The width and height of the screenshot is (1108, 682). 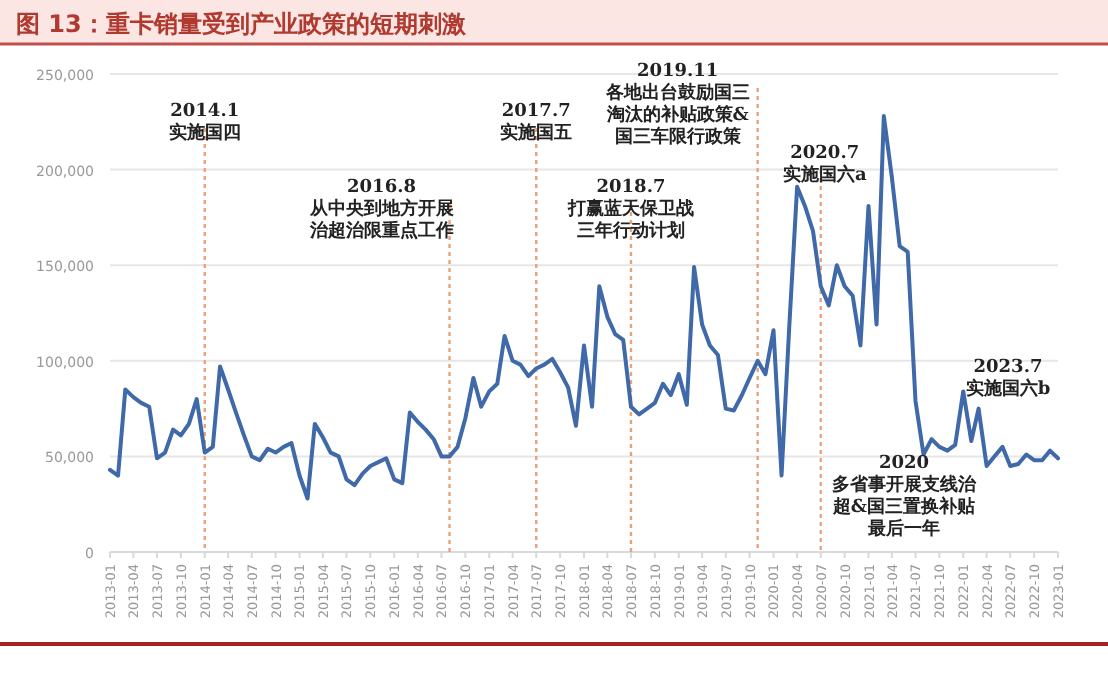 What do you see at coordinates (676, 105) in the screenshot?
I see `ref-line-label: 2019.11 各地出台鼓励国三淘汰的补贴政策&国三车限行政策` at bounding box center [676, 105].